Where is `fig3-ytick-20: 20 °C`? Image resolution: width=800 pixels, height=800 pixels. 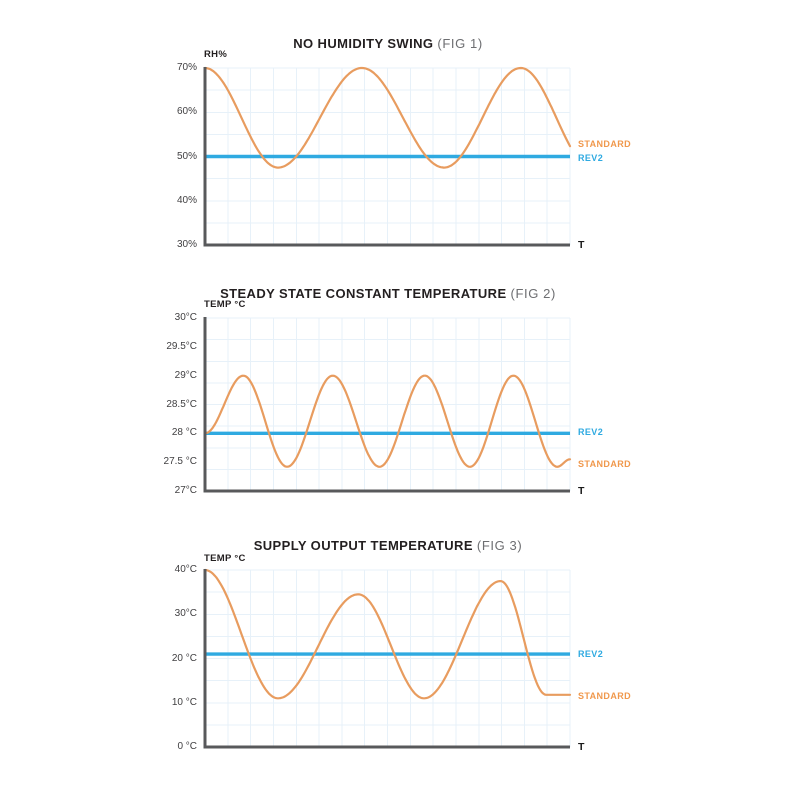
fig3-ytick-20: 20 °C is located at coordinates (184, 658).